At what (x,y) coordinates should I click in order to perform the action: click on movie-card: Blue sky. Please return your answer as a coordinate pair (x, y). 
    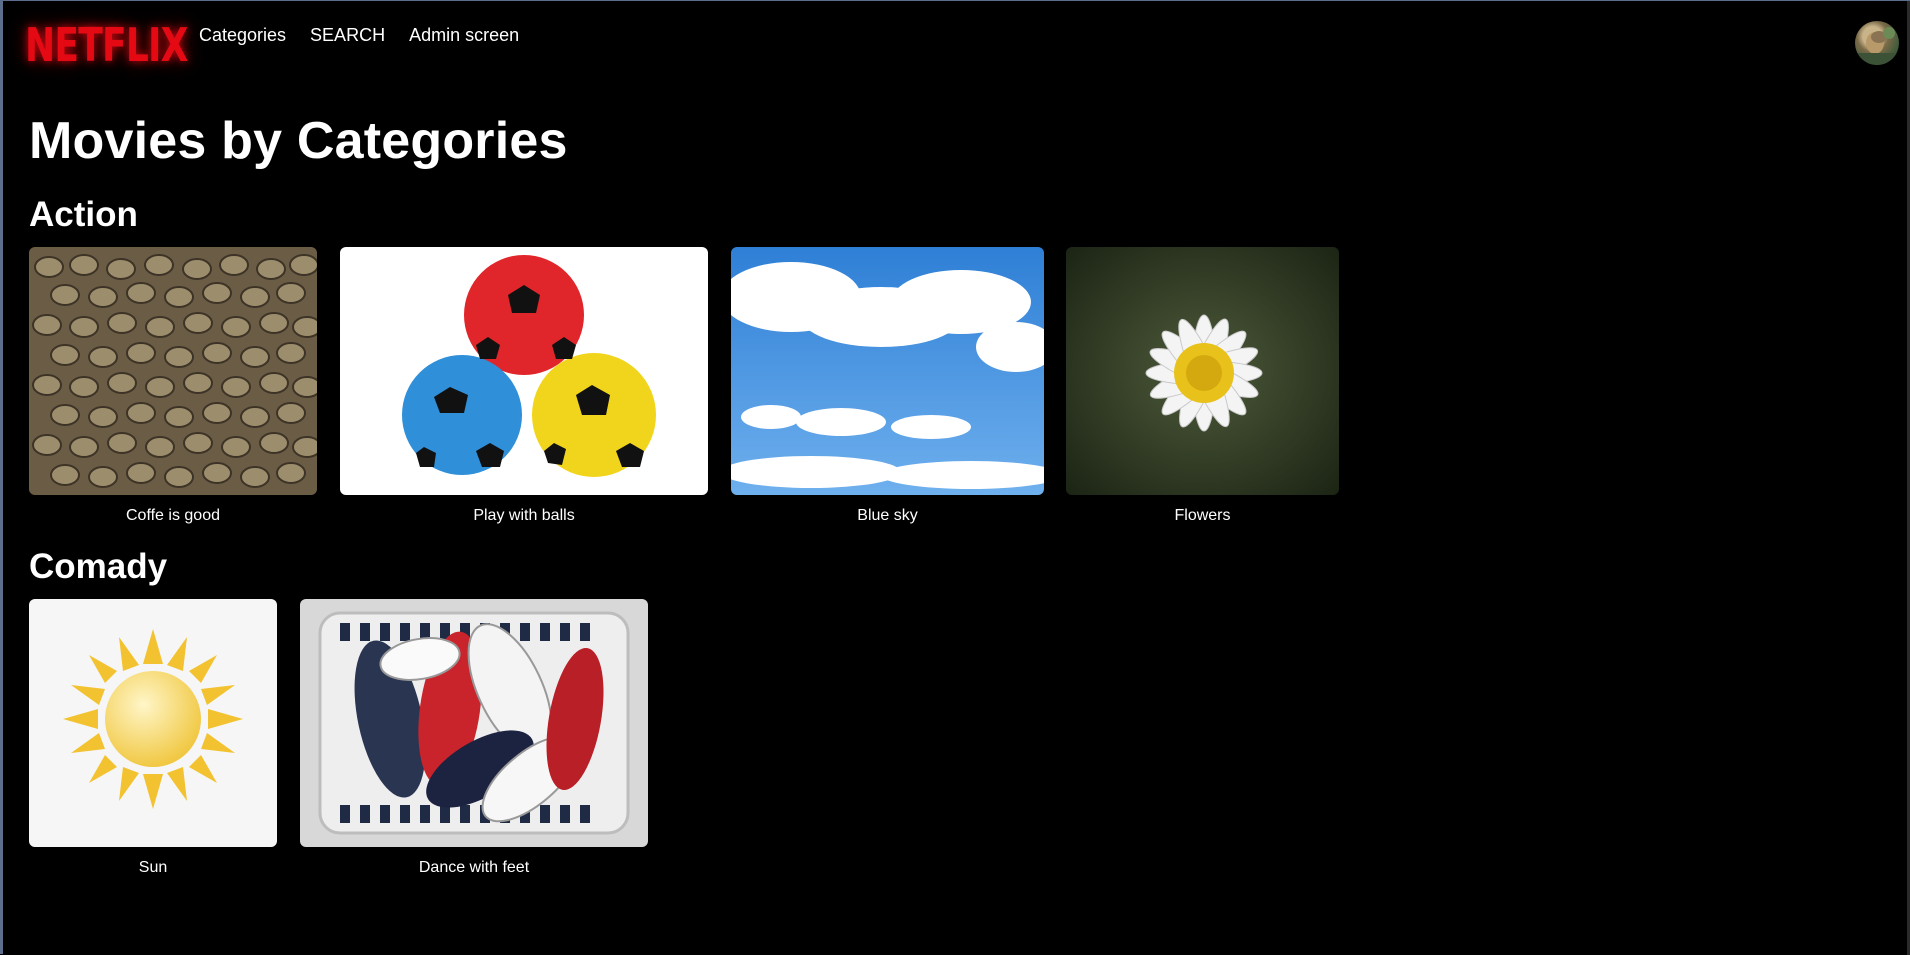
    Looking at the image, I should click on (887, 386).